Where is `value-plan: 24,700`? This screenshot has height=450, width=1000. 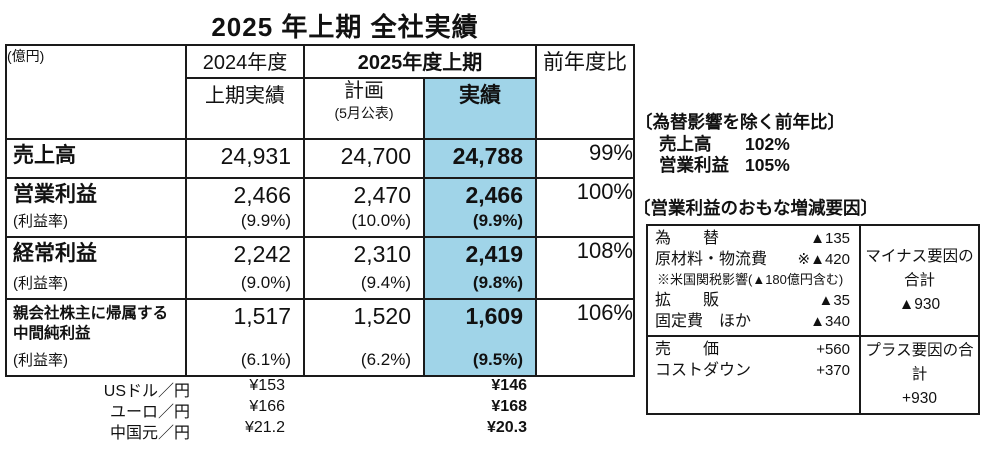
value-plan: 24,700 is located at coordinates (364, 158).